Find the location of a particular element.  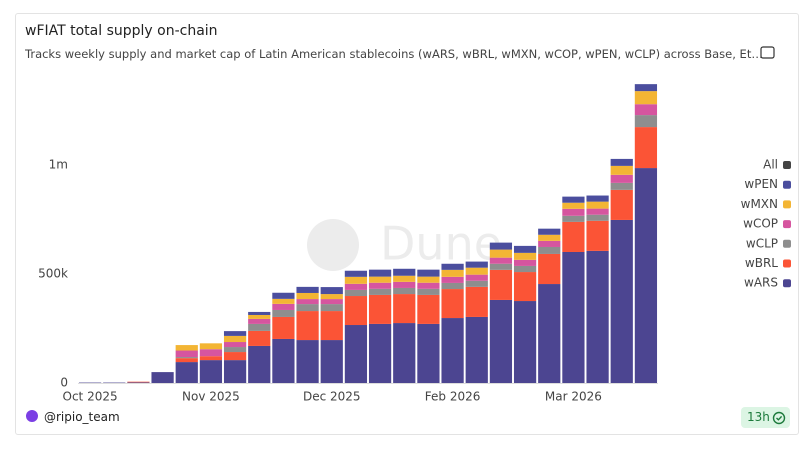

legend-label: wCOP is located at coordinates (760, 224).